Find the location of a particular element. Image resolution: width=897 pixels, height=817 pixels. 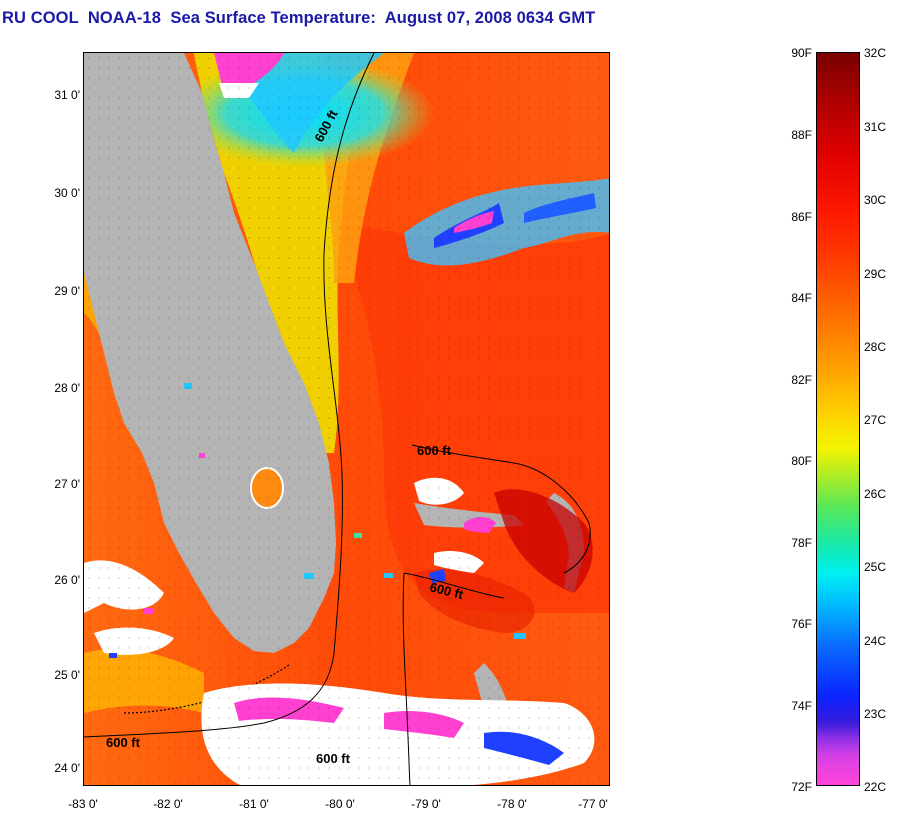

colorbar-label-25c: 25C is located at coordinates (875, 567).